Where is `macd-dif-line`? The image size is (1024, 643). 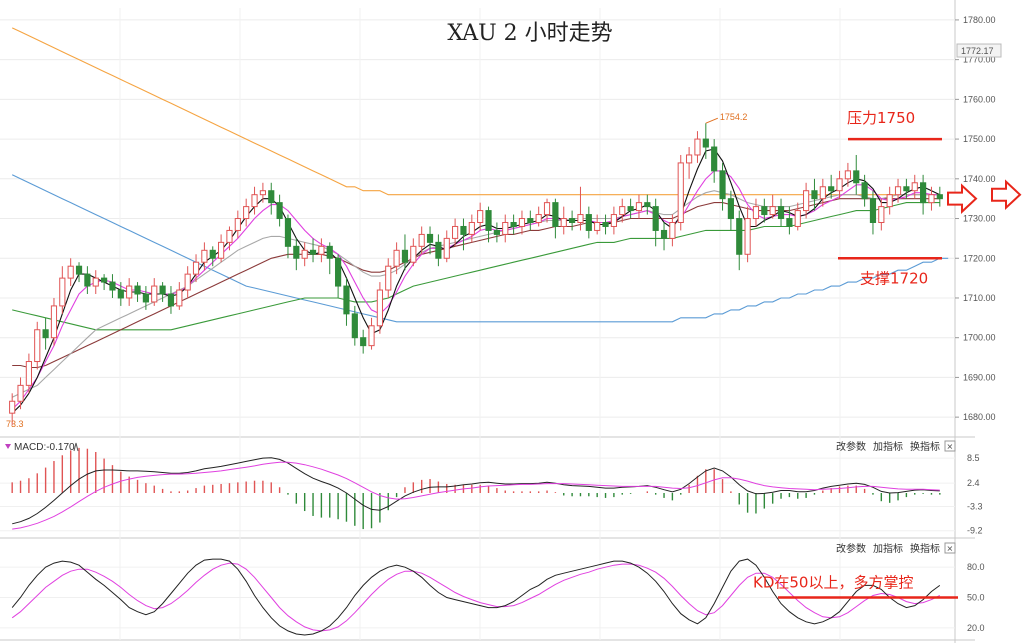 macd-dif-line is located at coordinates (476, 491).